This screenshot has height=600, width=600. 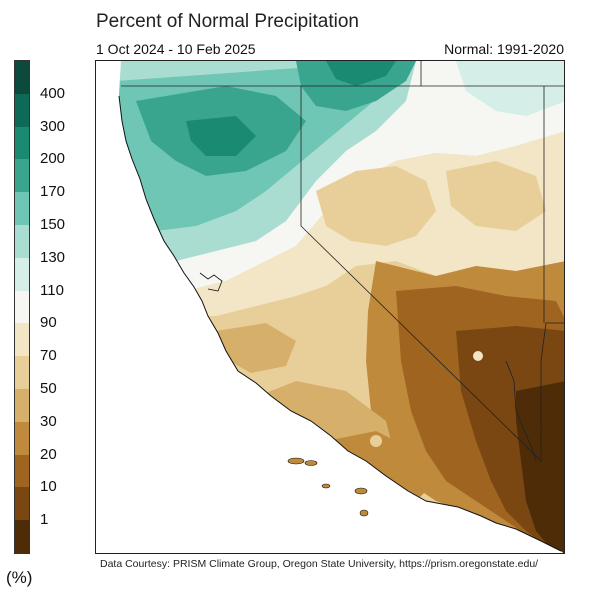 I want to click on legend-label: 400, so click(x=53, y=93).